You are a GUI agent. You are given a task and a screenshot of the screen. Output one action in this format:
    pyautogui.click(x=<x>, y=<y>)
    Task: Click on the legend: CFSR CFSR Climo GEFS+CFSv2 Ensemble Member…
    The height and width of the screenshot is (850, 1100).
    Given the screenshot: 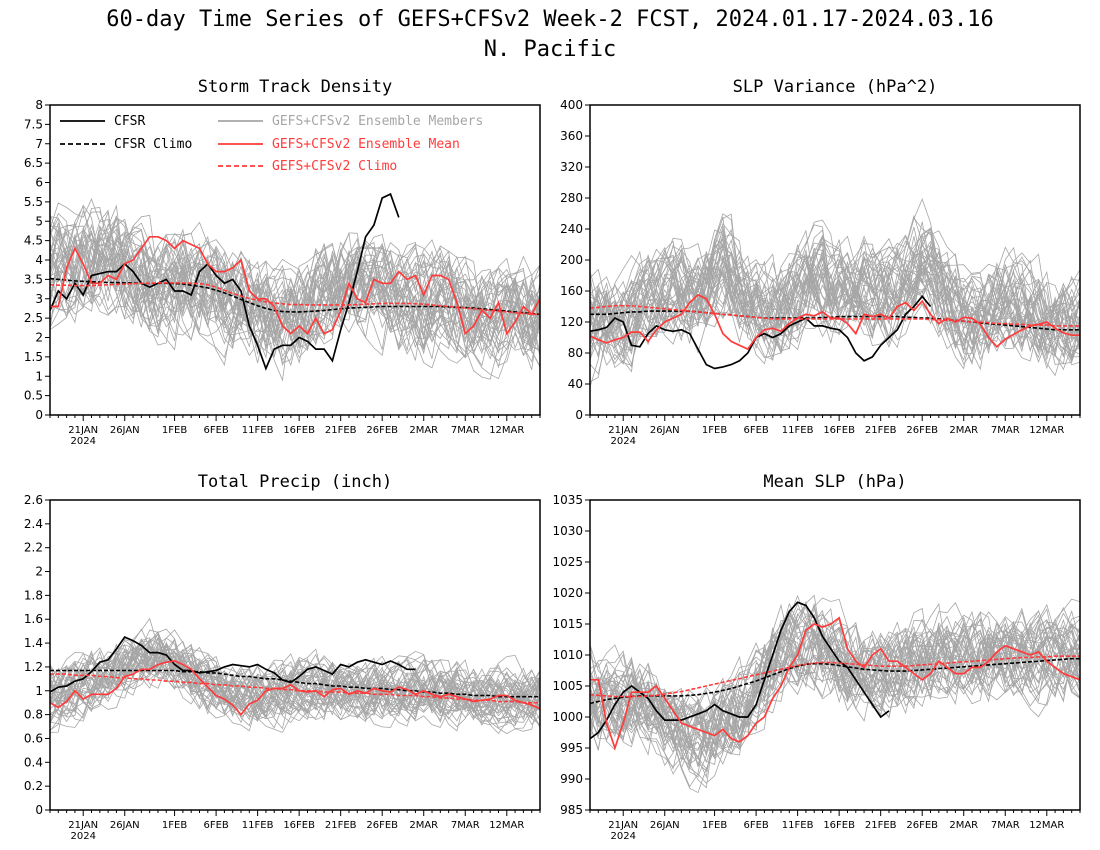 What is the action you would take?
    pyautogui.click(x=271, y=144)
    